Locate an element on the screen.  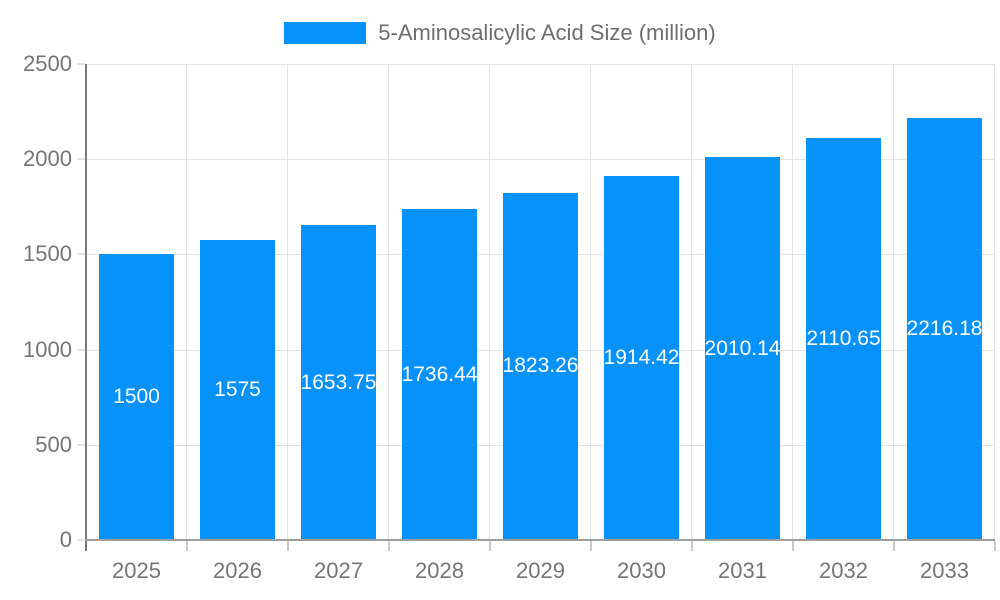
y-axis-tick-label: 0 is located at coordinates (65, 539).